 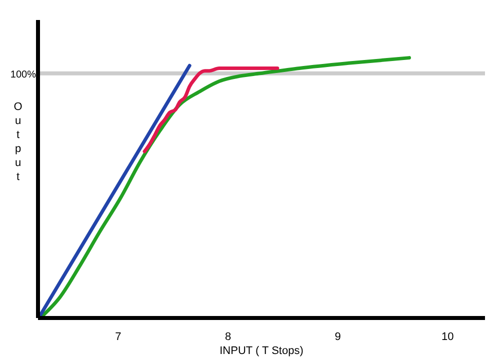 What do you see at coordinates (262, 351) in the screenshot?
I see `x-axis-title: INPUT ( T Stops)` at bounding box center [262, 351].